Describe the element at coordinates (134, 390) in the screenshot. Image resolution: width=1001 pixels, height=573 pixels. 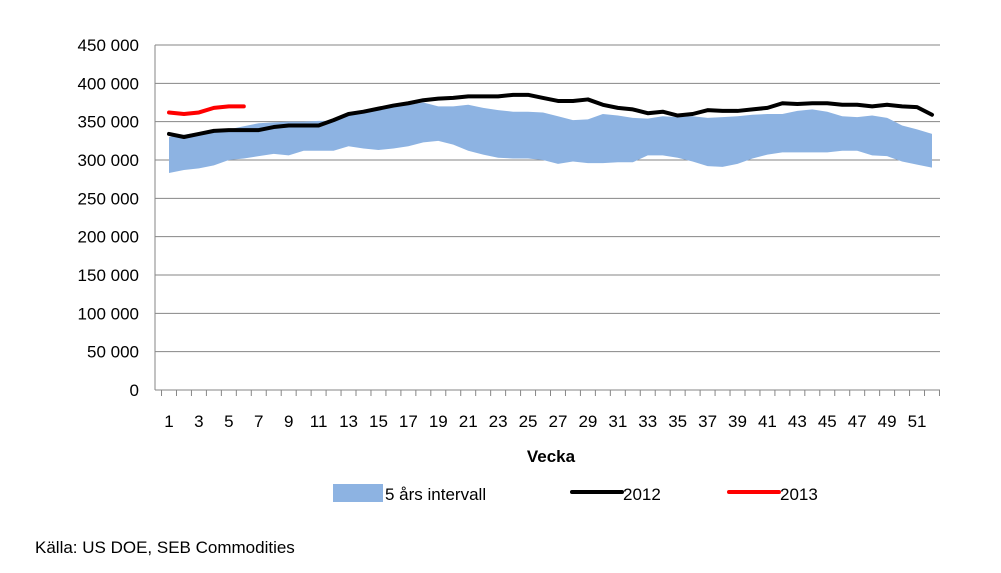
I see `y-tick-label: 0` at that location.